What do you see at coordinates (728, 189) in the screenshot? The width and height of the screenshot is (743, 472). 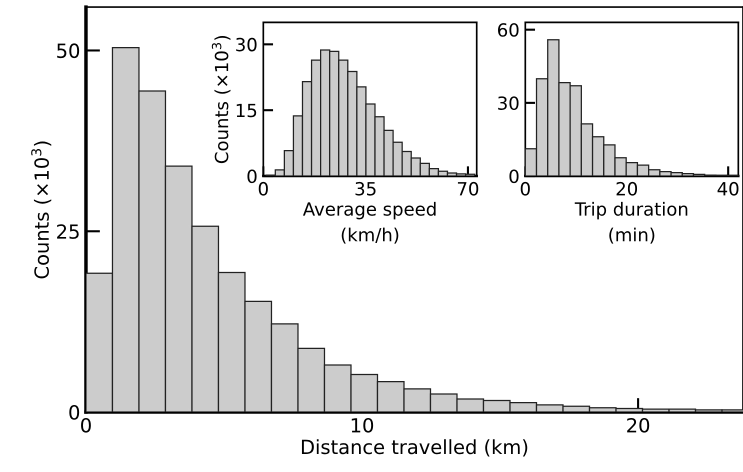 I see `x-tick-label: 40` at bounding box center [728, 189].